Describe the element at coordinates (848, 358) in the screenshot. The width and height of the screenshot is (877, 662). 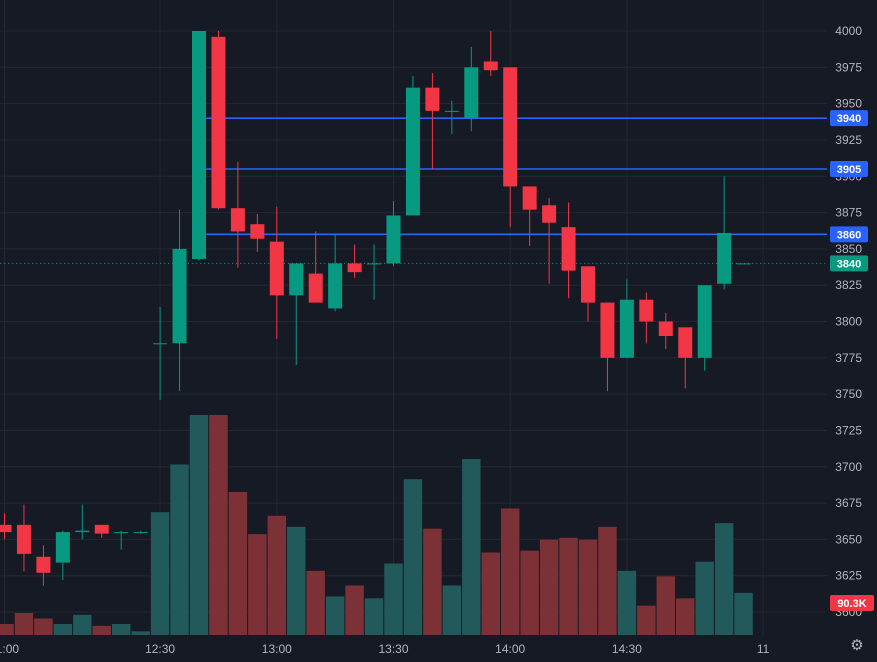
I see `price-tick-label: 3775` at that location.